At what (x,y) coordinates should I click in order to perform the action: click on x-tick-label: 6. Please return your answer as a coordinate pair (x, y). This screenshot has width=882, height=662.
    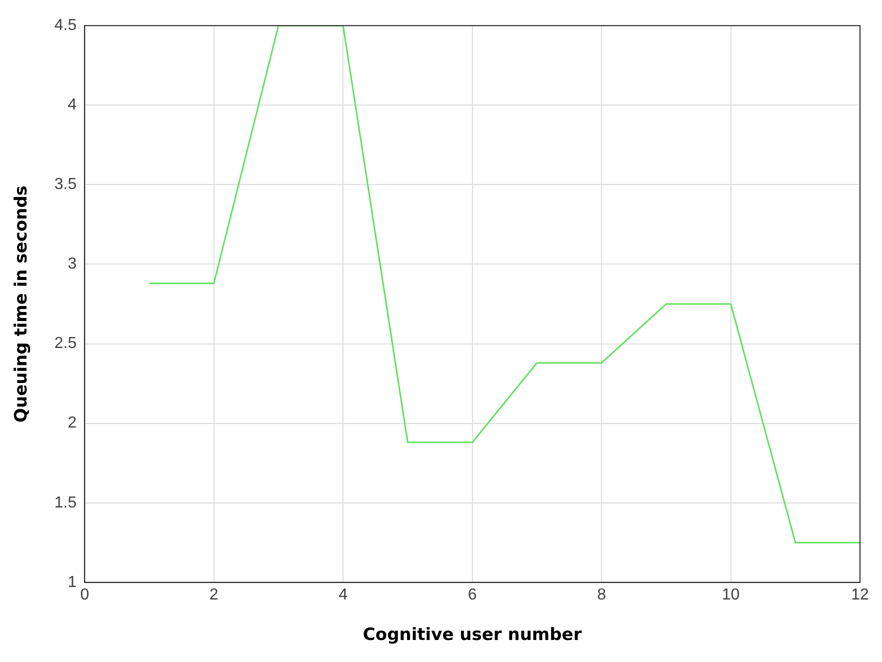
    Looking at the image, I should click on (472, 595).